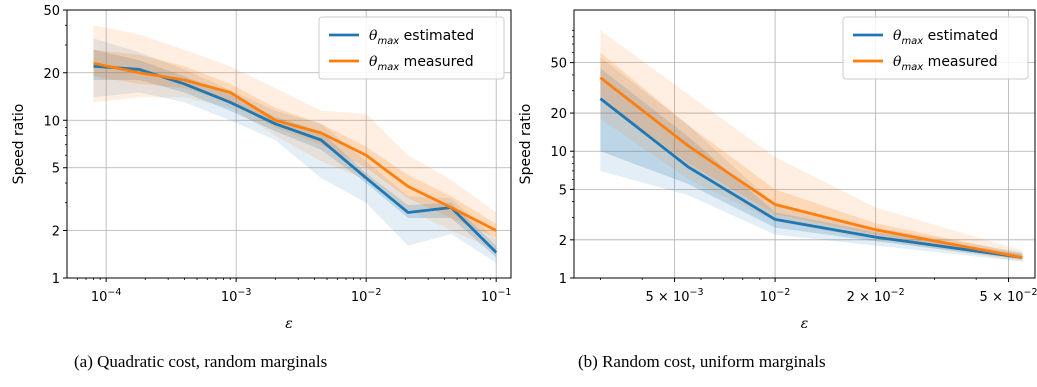 The image size is (1037, 387). What do you see at coordinates (876, 296) in the screenshot?
I see `x-tick-label: 2 × 10⁻²` at bounding box center [876, 296].